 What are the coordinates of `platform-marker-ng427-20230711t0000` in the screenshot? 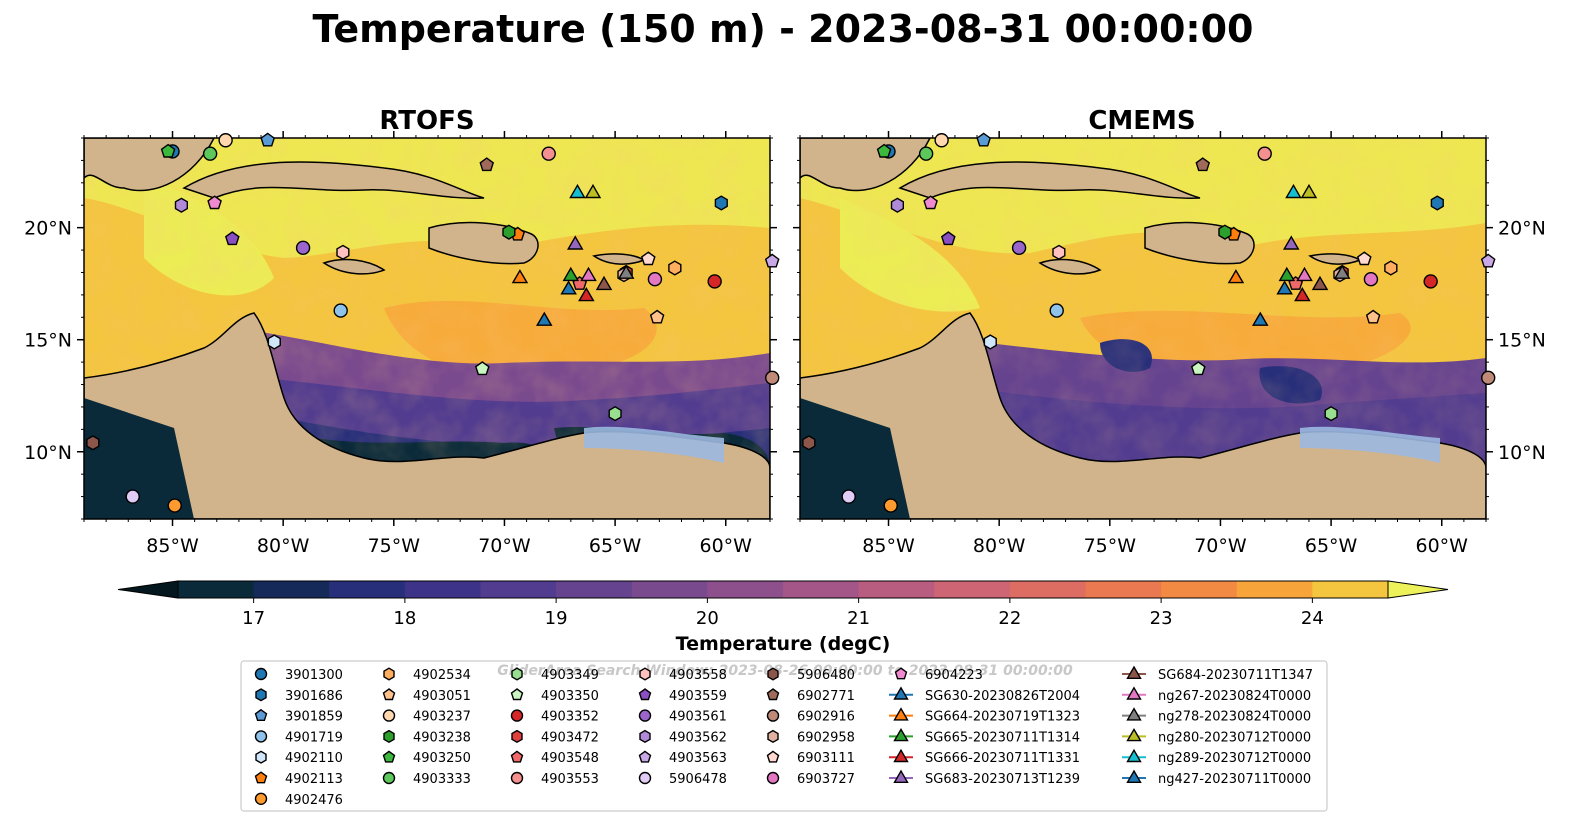 It's located at (1284, 287).